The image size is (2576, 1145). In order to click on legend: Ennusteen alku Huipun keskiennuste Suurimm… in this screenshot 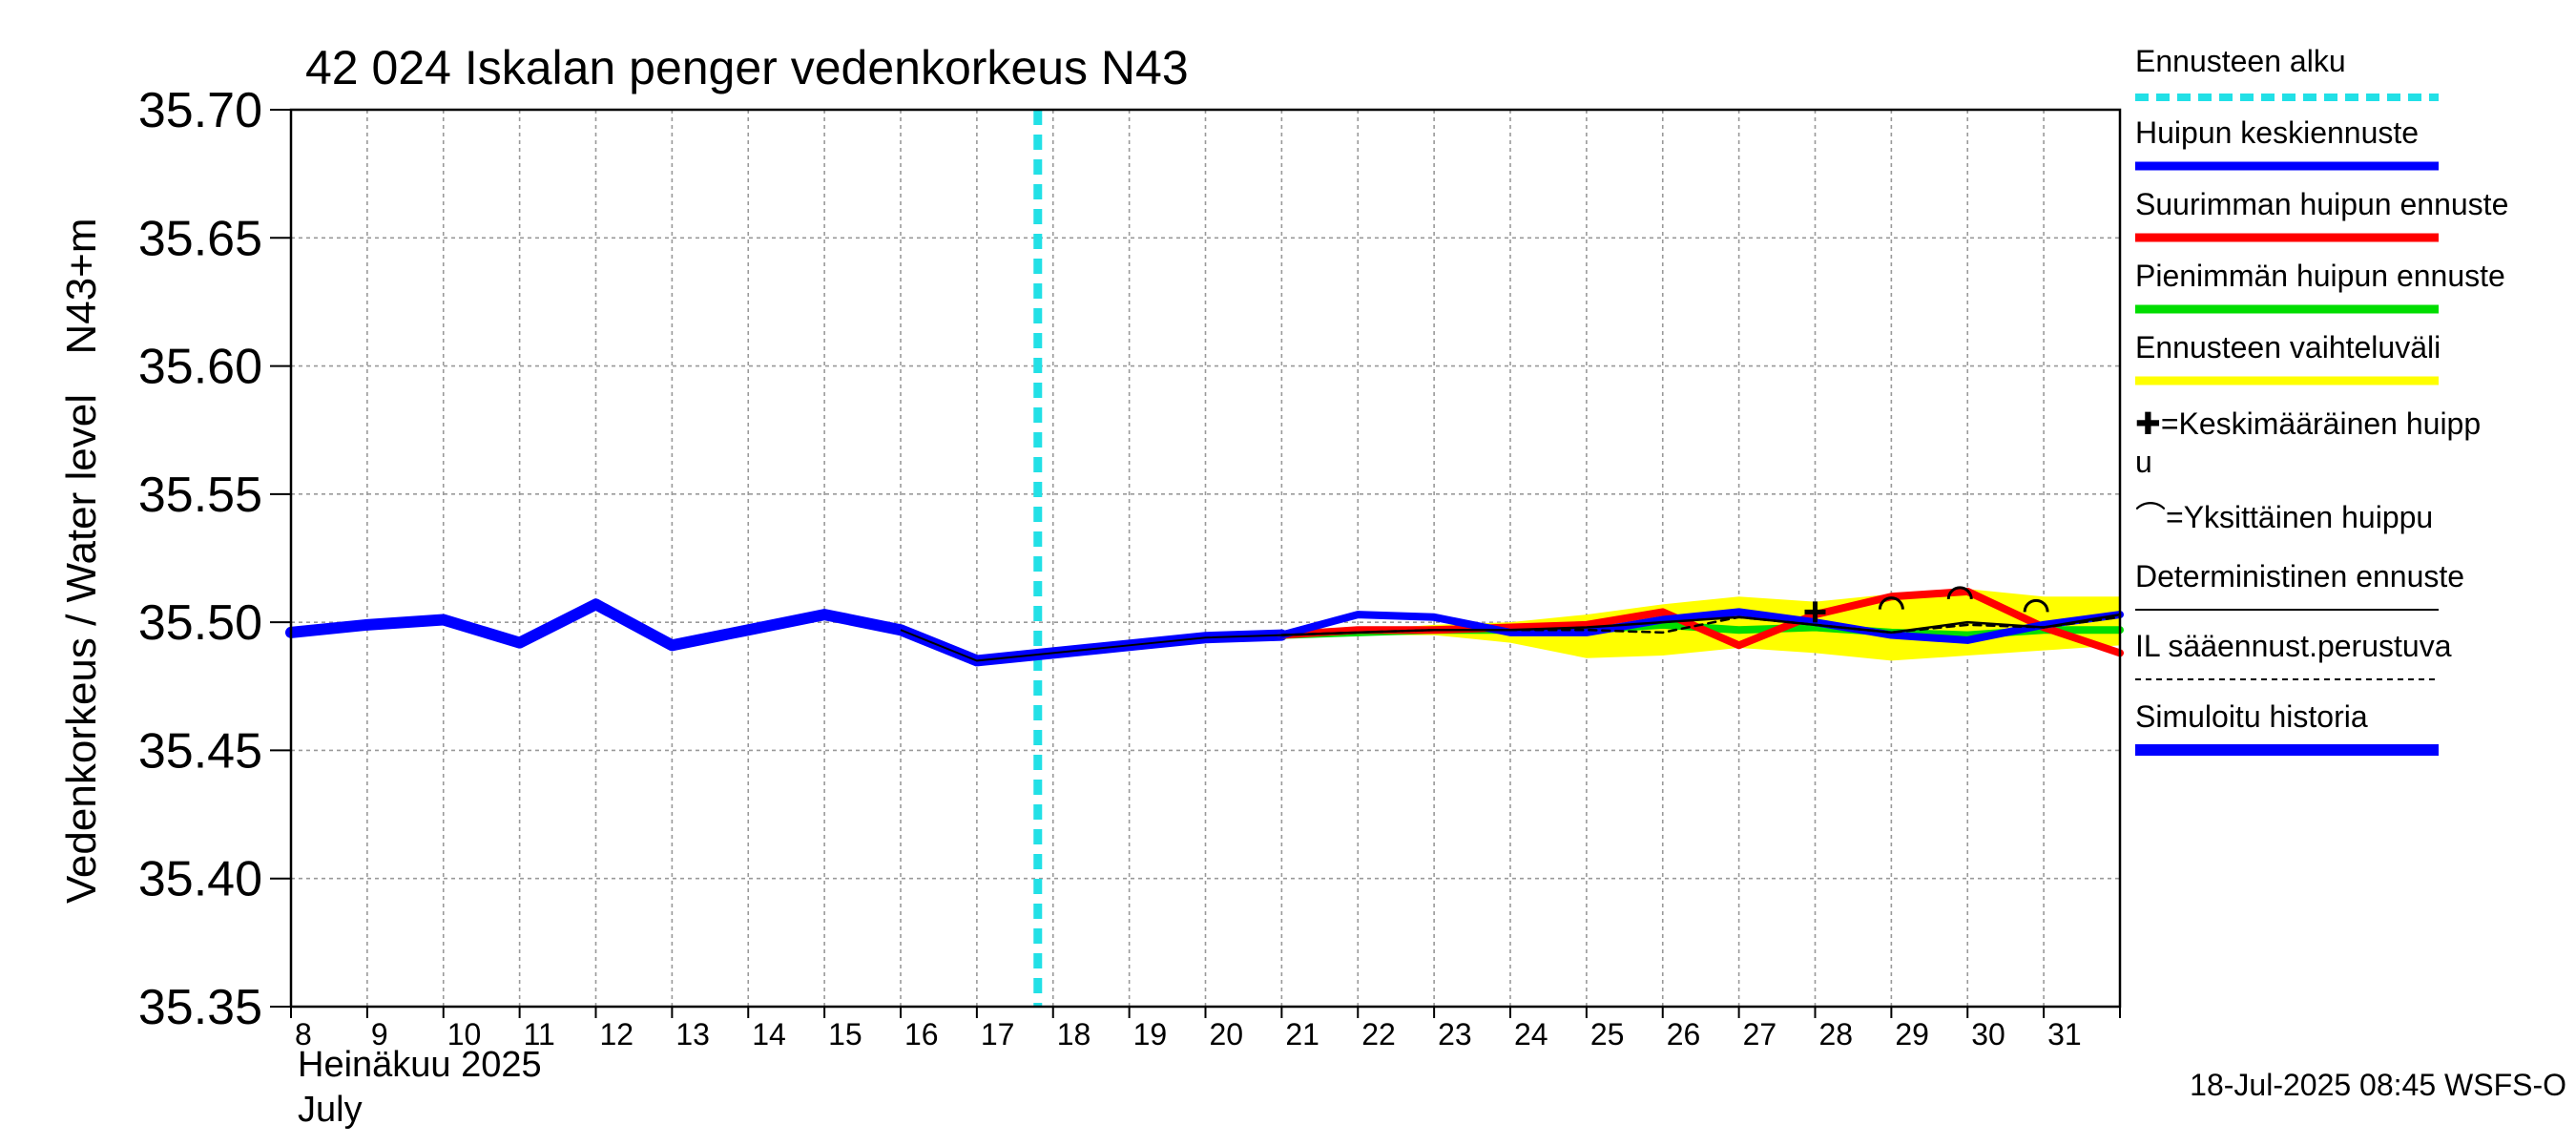, I will do `click(2321, 400)`.